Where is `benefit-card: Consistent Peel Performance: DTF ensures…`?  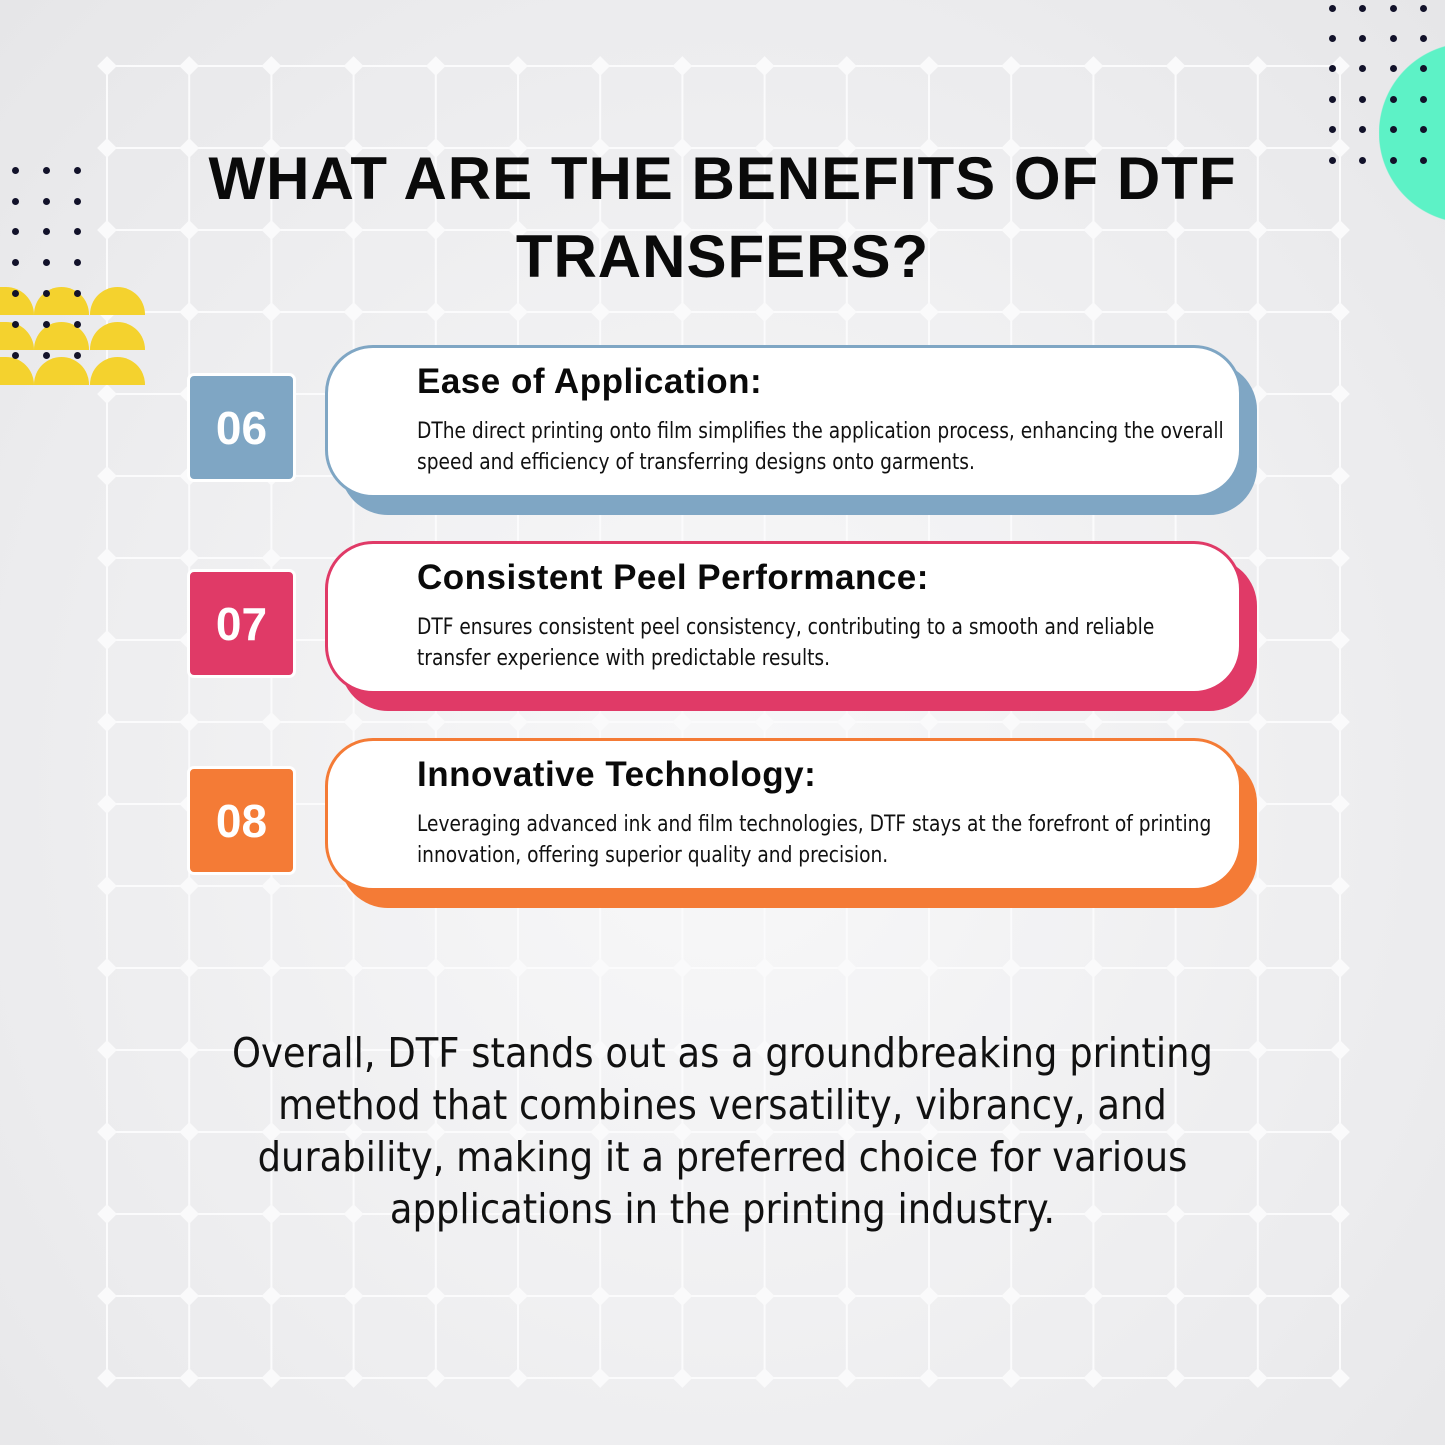
benefit-card: Consistent Peel Performance: DTF ensures… is located at coordinates (783, 617).